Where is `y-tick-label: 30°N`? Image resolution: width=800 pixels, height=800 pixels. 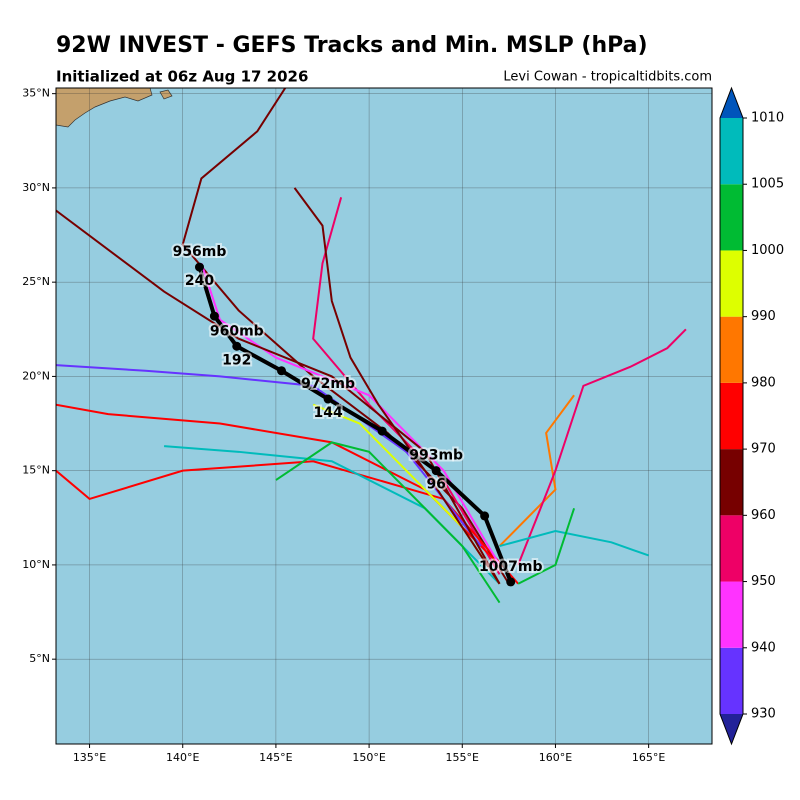 y-tick-label: 30°N is located at coordinates (36, 187).